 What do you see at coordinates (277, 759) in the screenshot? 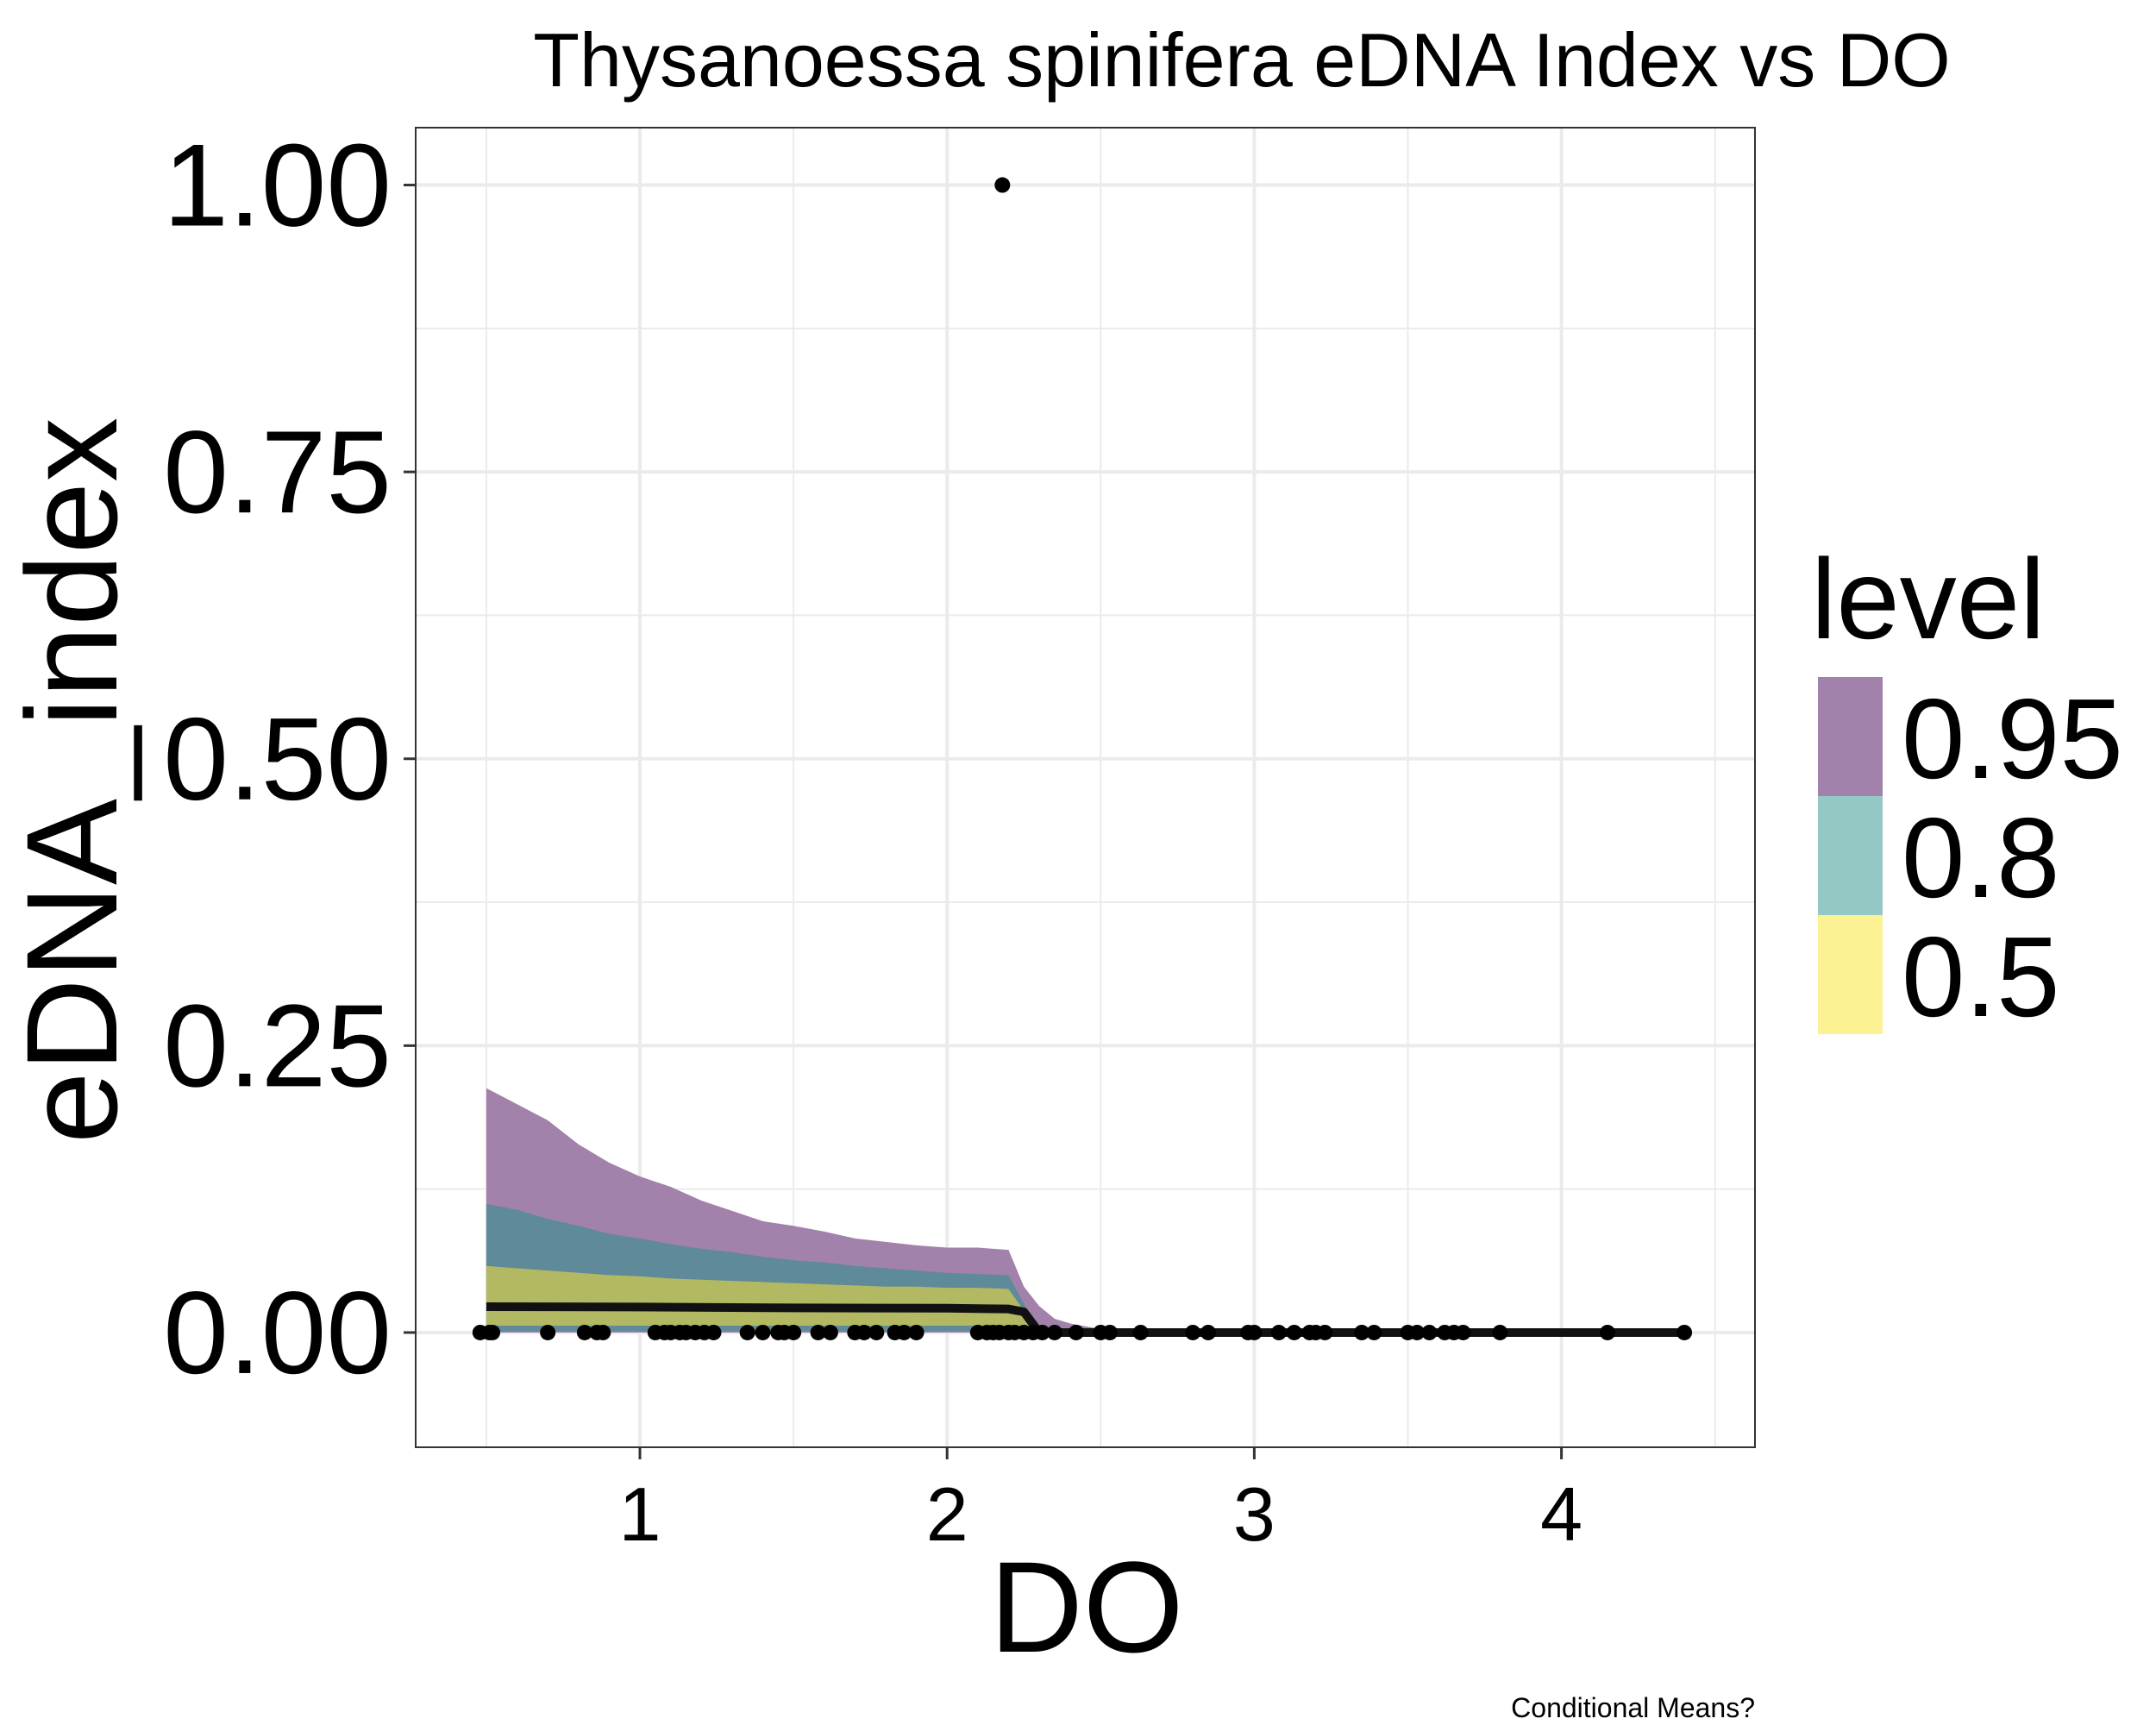
I see `y-tick-label: 0.50` at bounding box center [277, 759].